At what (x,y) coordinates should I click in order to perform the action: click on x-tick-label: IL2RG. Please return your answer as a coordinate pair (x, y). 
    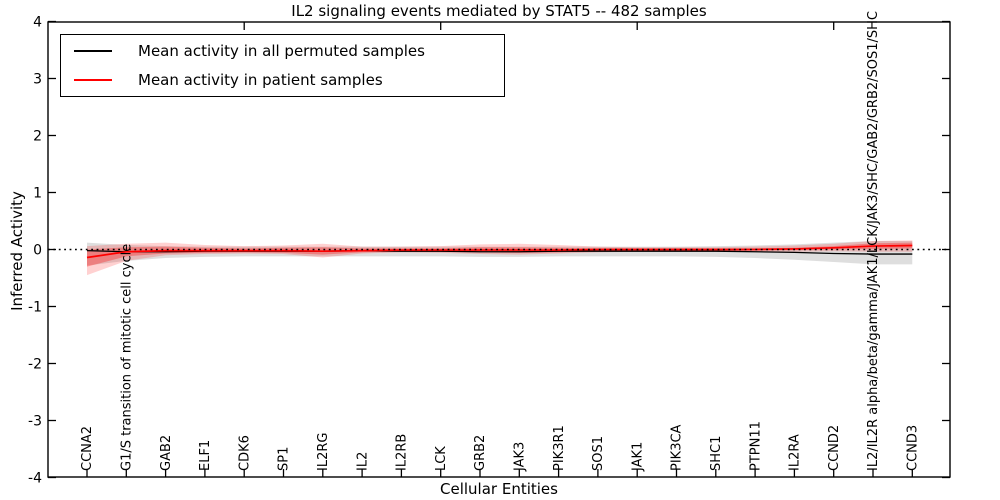
    Looking at the image, I should click on (323, 452).